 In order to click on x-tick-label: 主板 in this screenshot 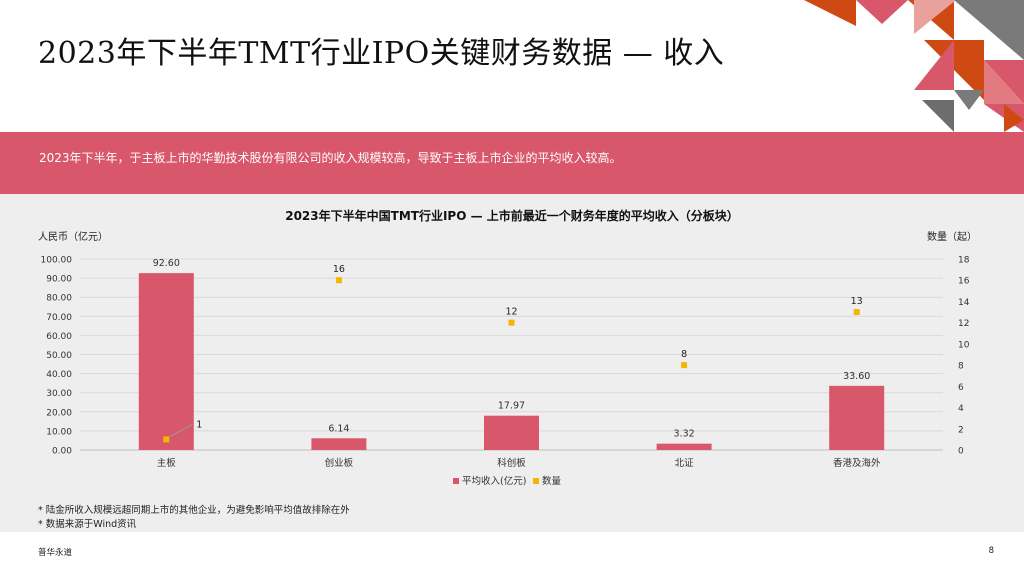, I will do `click(167, 463)`.